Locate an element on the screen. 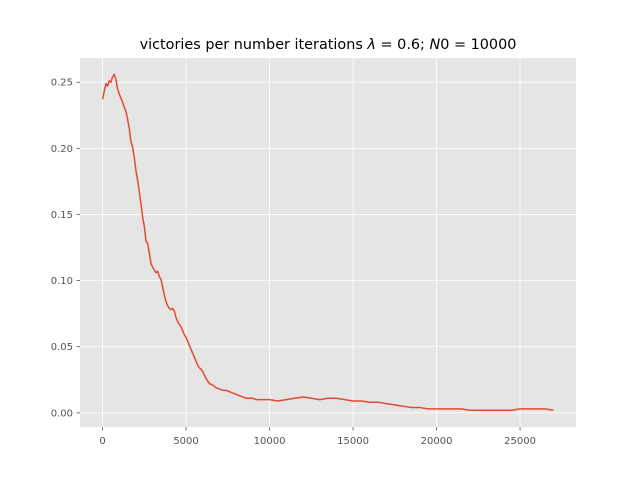  x-axis: 0 5000 10000 15000 20000 25000 is located at coordinates (317, 437).